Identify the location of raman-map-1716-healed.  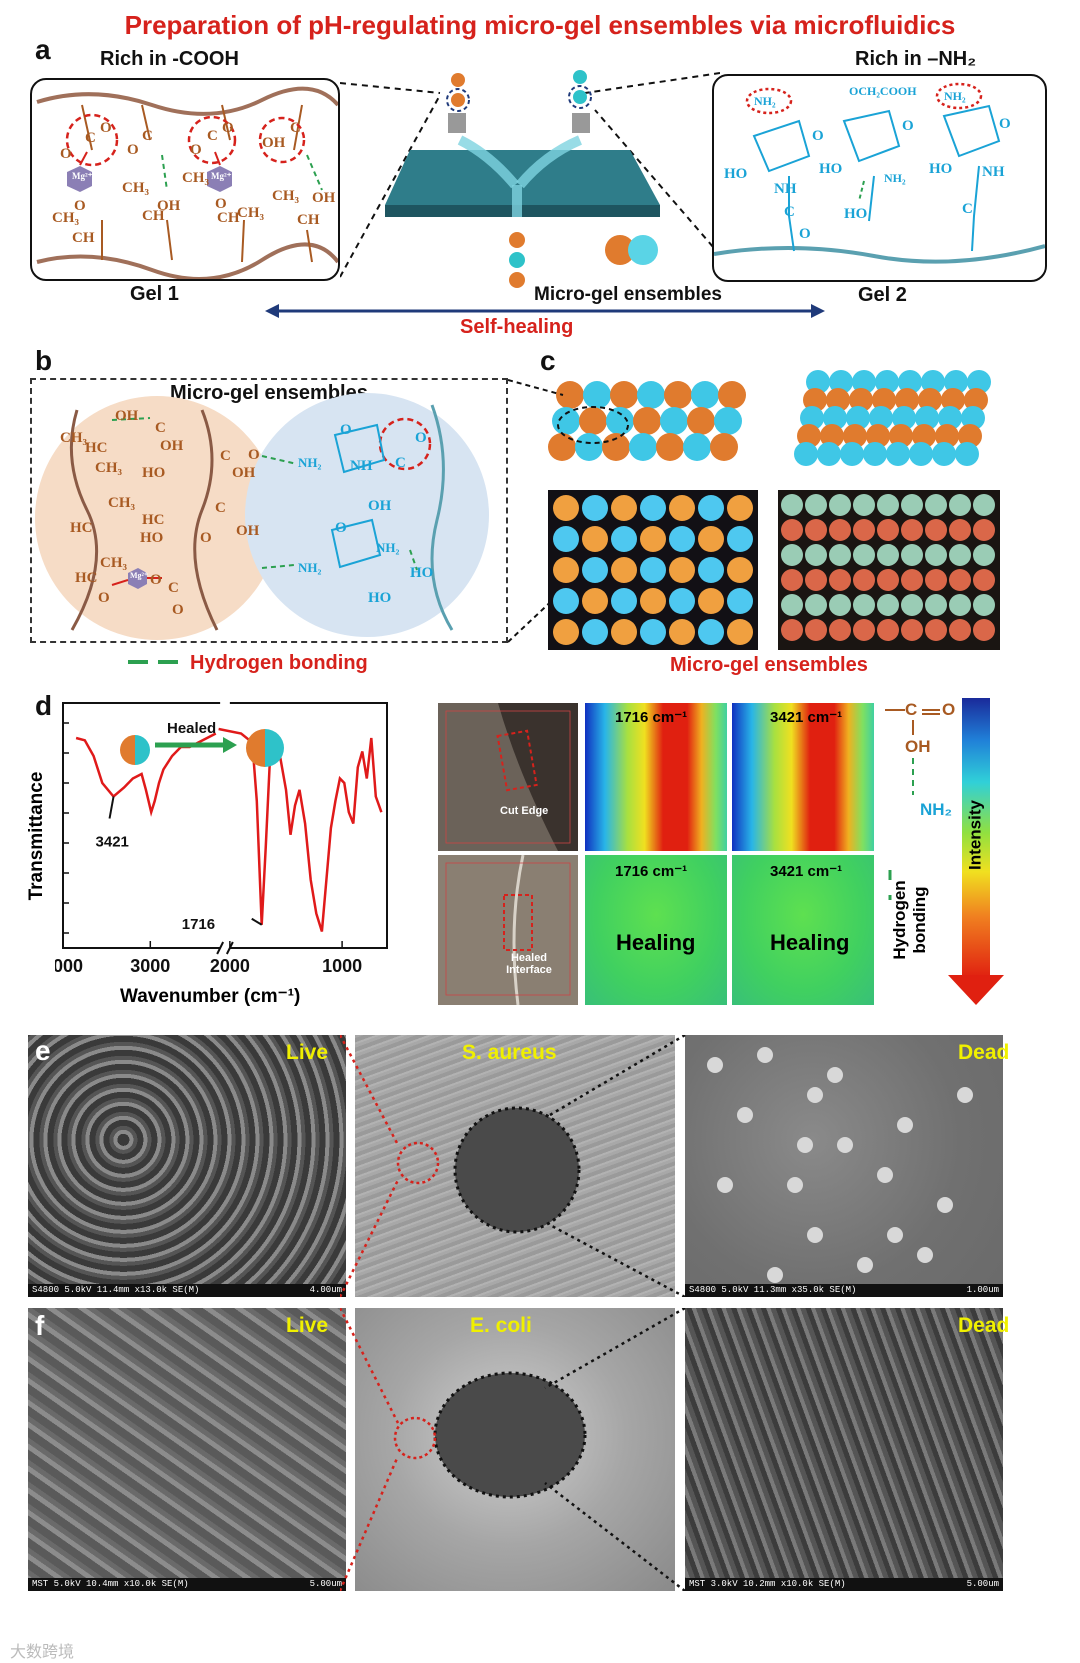
(656, 930).